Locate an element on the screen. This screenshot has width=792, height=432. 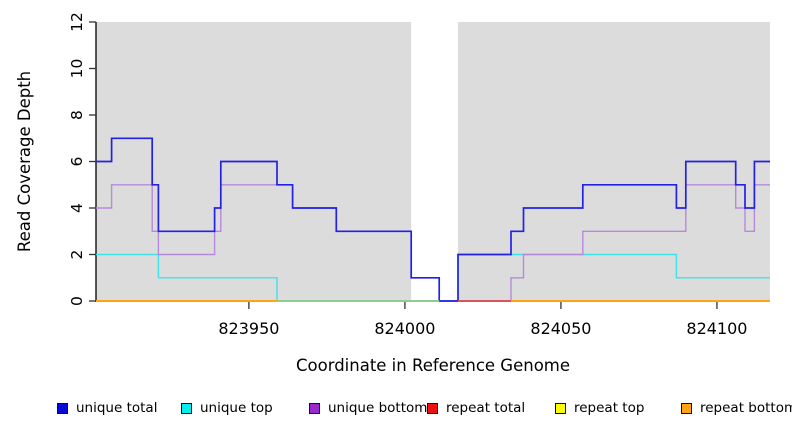
legend-item-repeat-total: repeat total is located at coordinates (476, 408).